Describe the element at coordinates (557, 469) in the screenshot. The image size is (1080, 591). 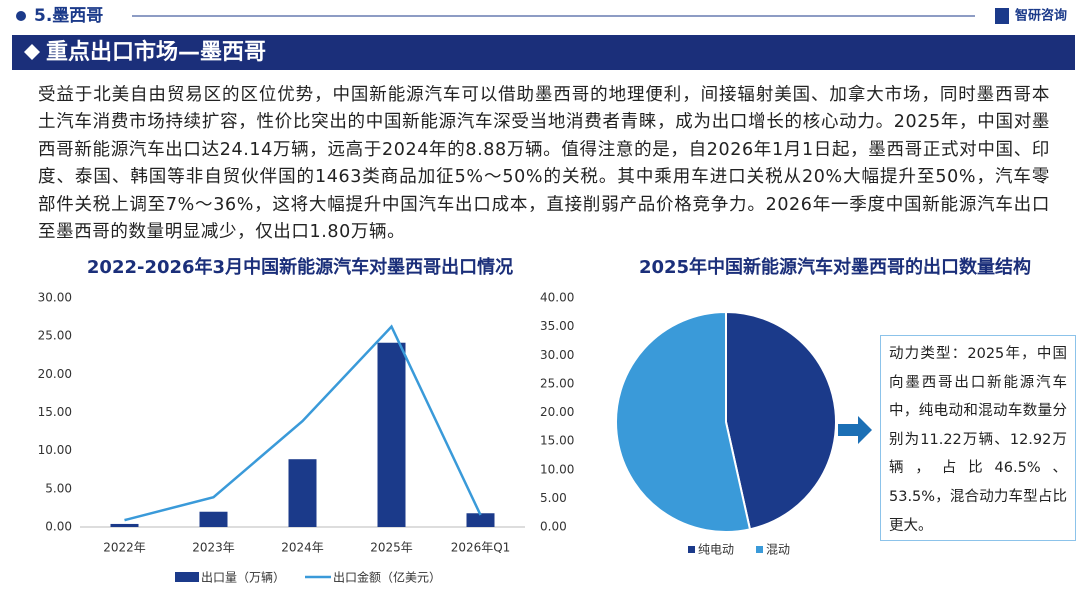
I see `y2-tick-label: 10.00` at that location.